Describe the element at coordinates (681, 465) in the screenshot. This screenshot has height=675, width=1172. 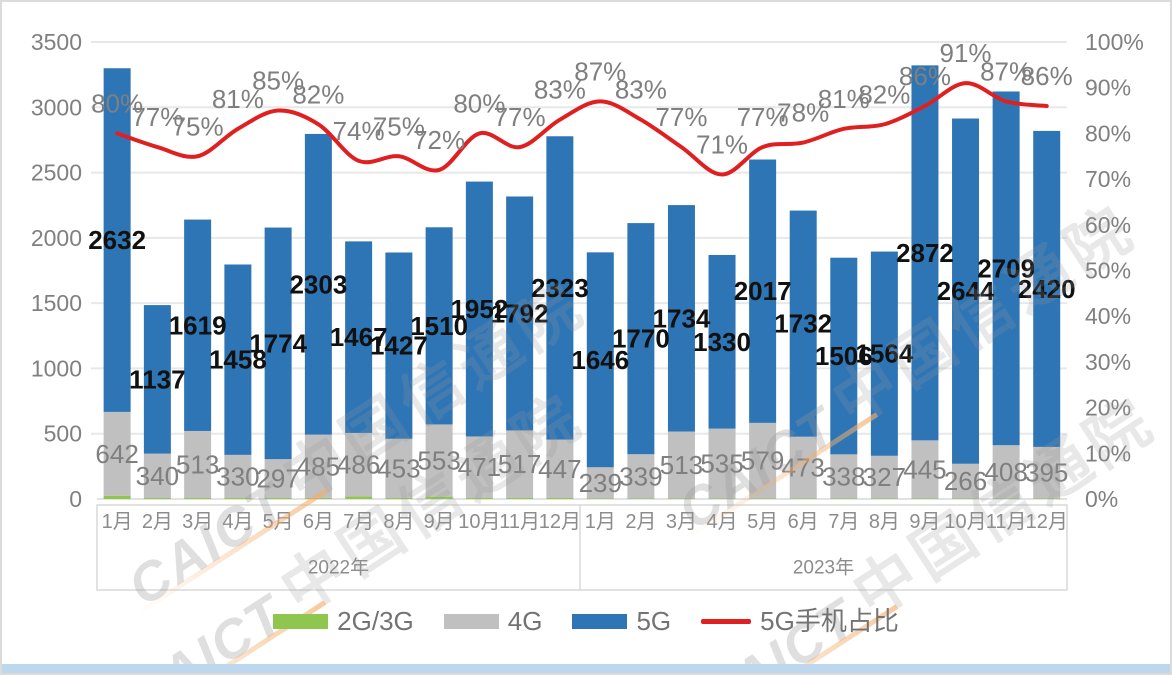
I see `4g-value-label: 513` at that location.